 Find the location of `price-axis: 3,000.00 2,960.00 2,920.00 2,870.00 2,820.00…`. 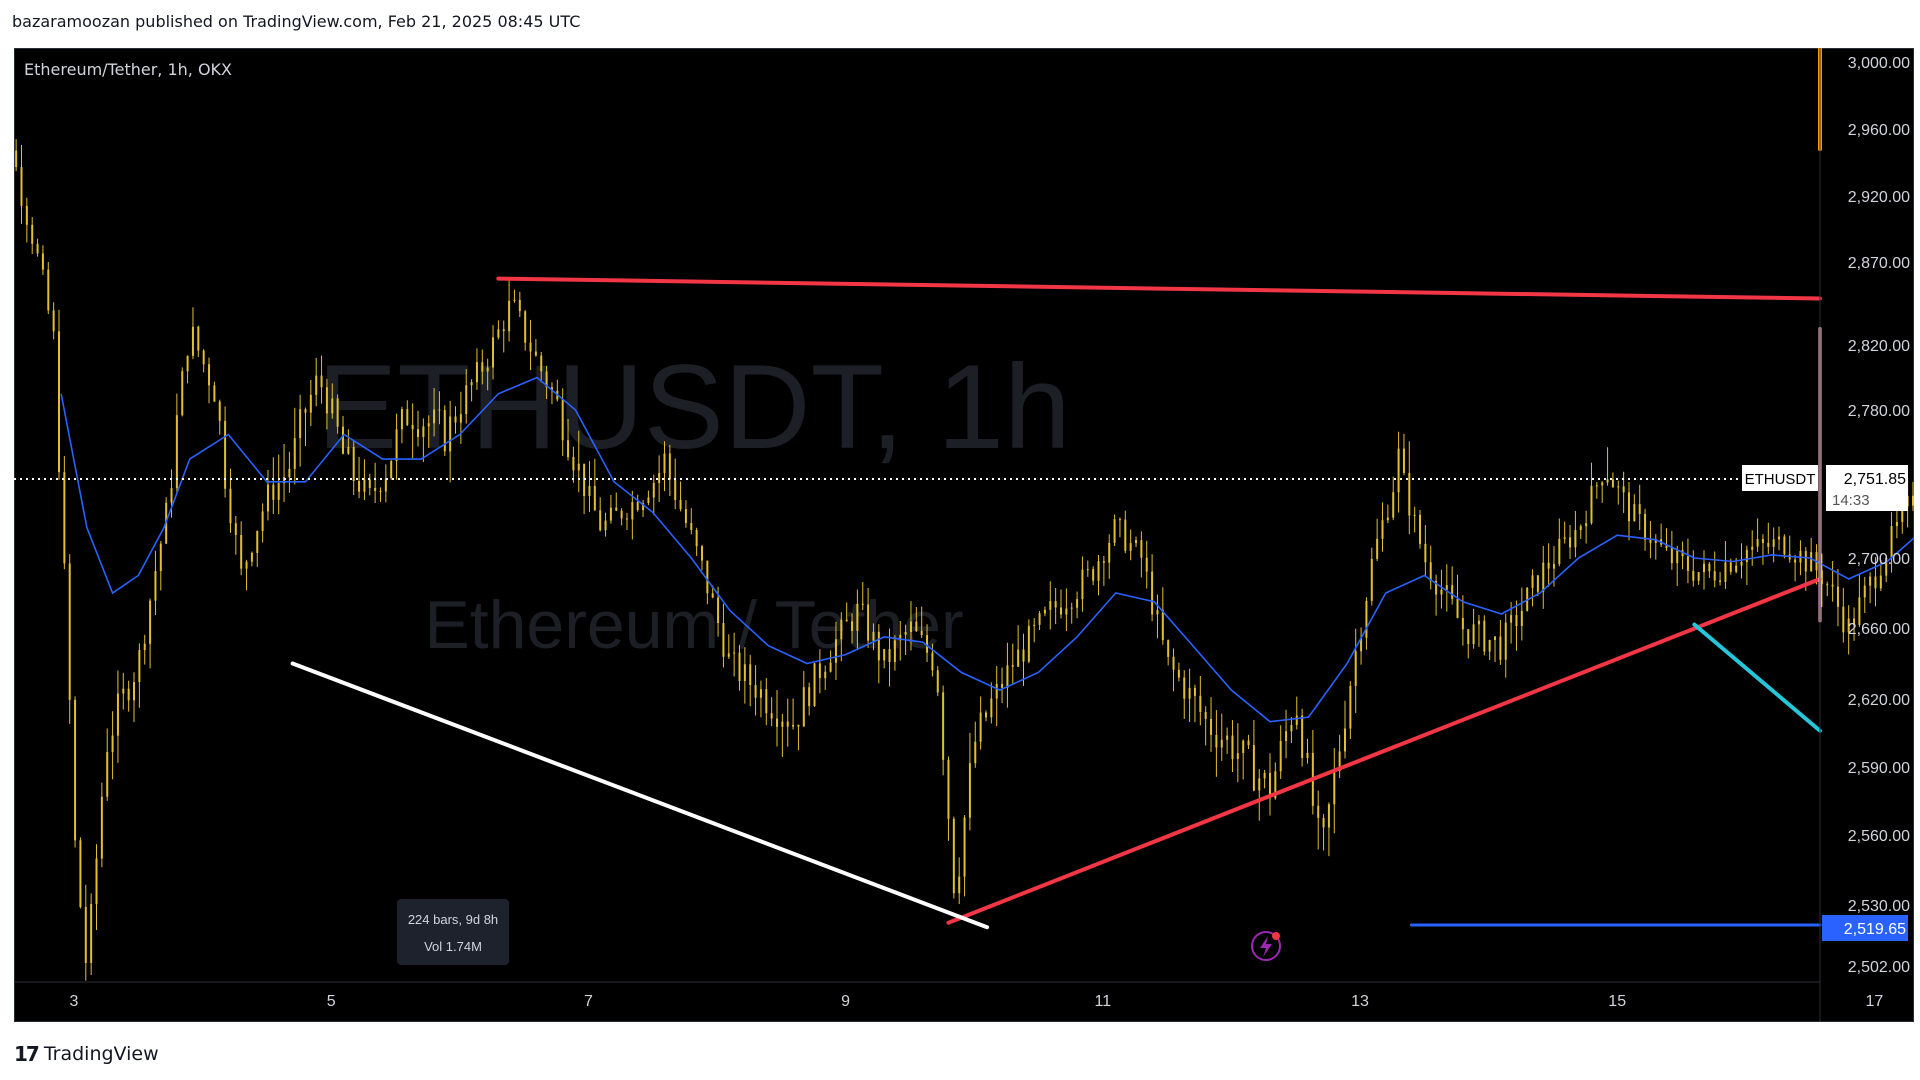

price-axis: 3,000.00 2,960.00 2,920.00 2,870.00 2,820.00… is located at coordinates (1826, 535).